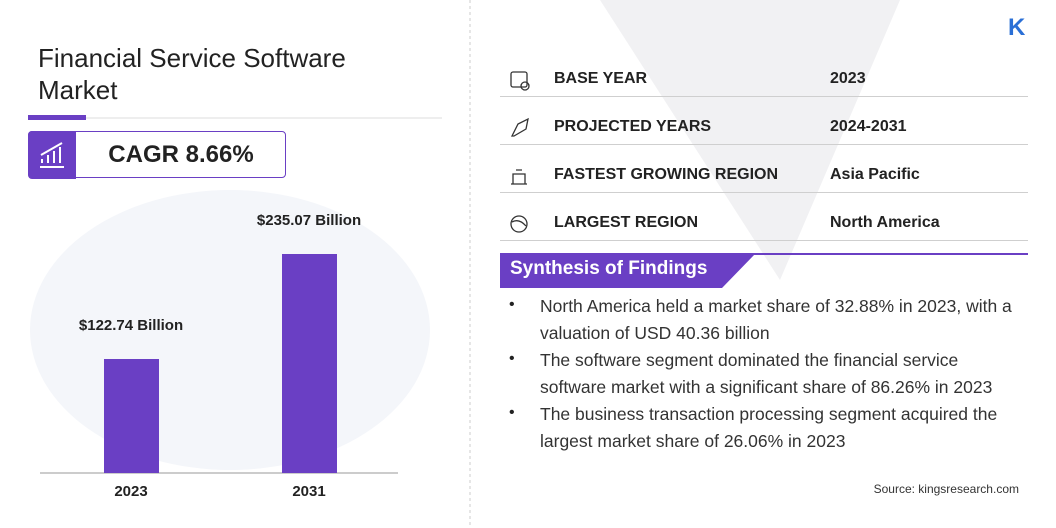  I want to click on fact-value: Asia Pacific, so click(875, 174).